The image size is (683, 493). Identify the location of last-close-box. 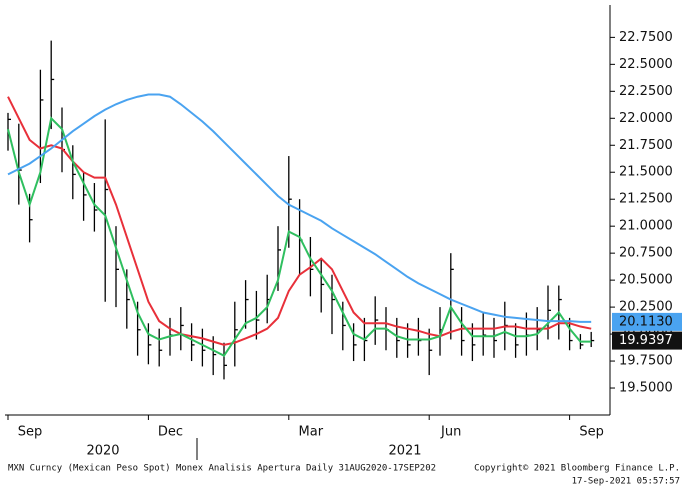
(647, 340).